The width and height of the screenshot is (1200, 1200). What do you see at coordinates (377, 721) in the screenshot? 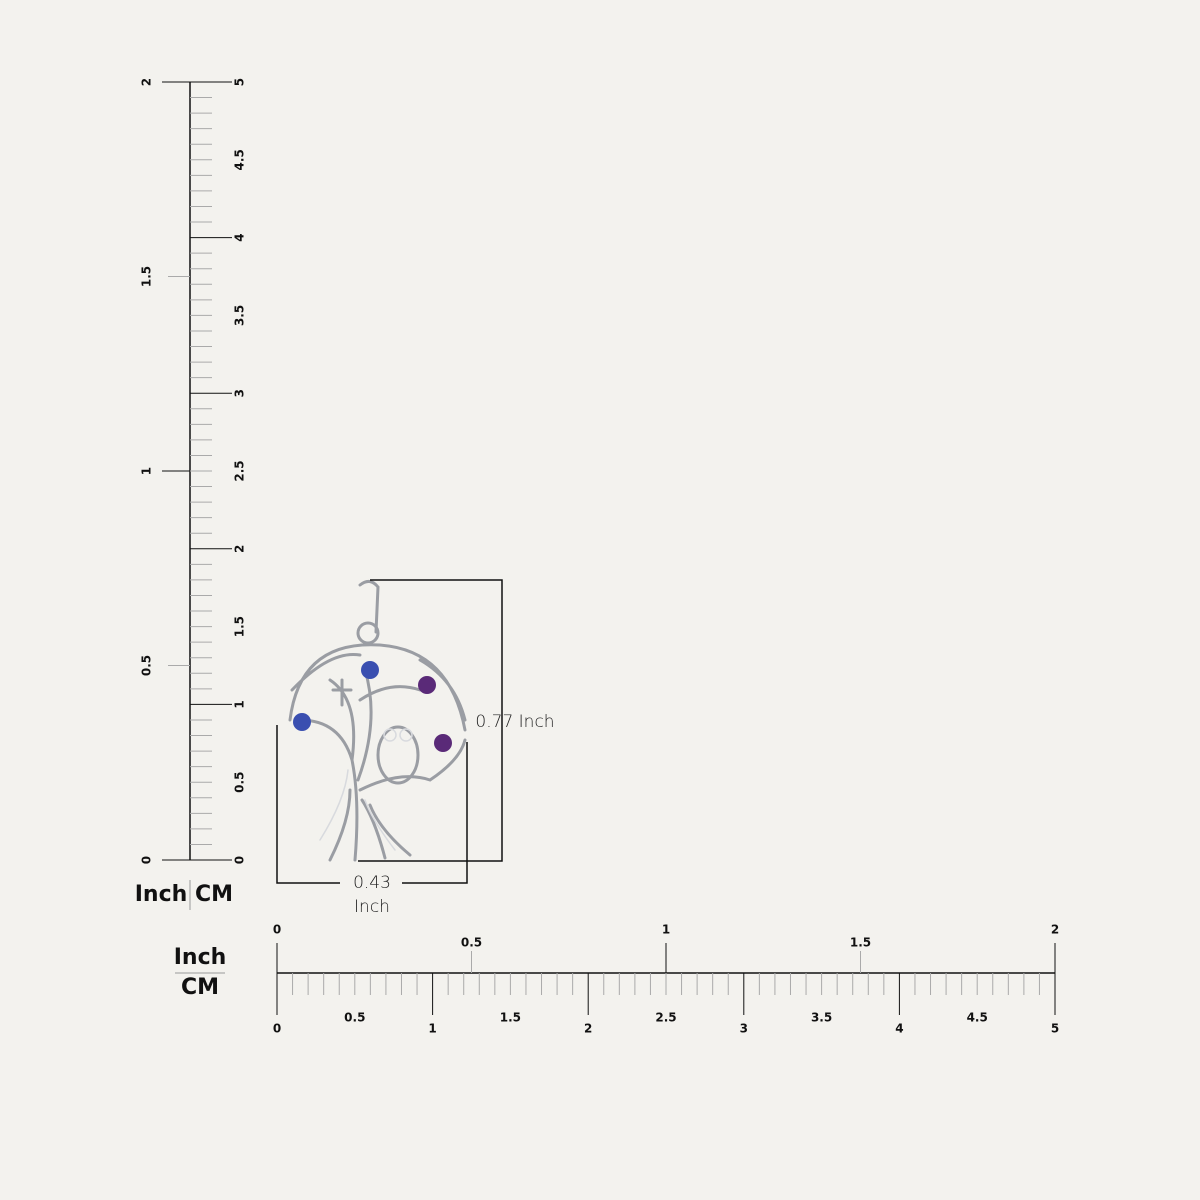
I see `pendant` at bounding box center [377, 721].